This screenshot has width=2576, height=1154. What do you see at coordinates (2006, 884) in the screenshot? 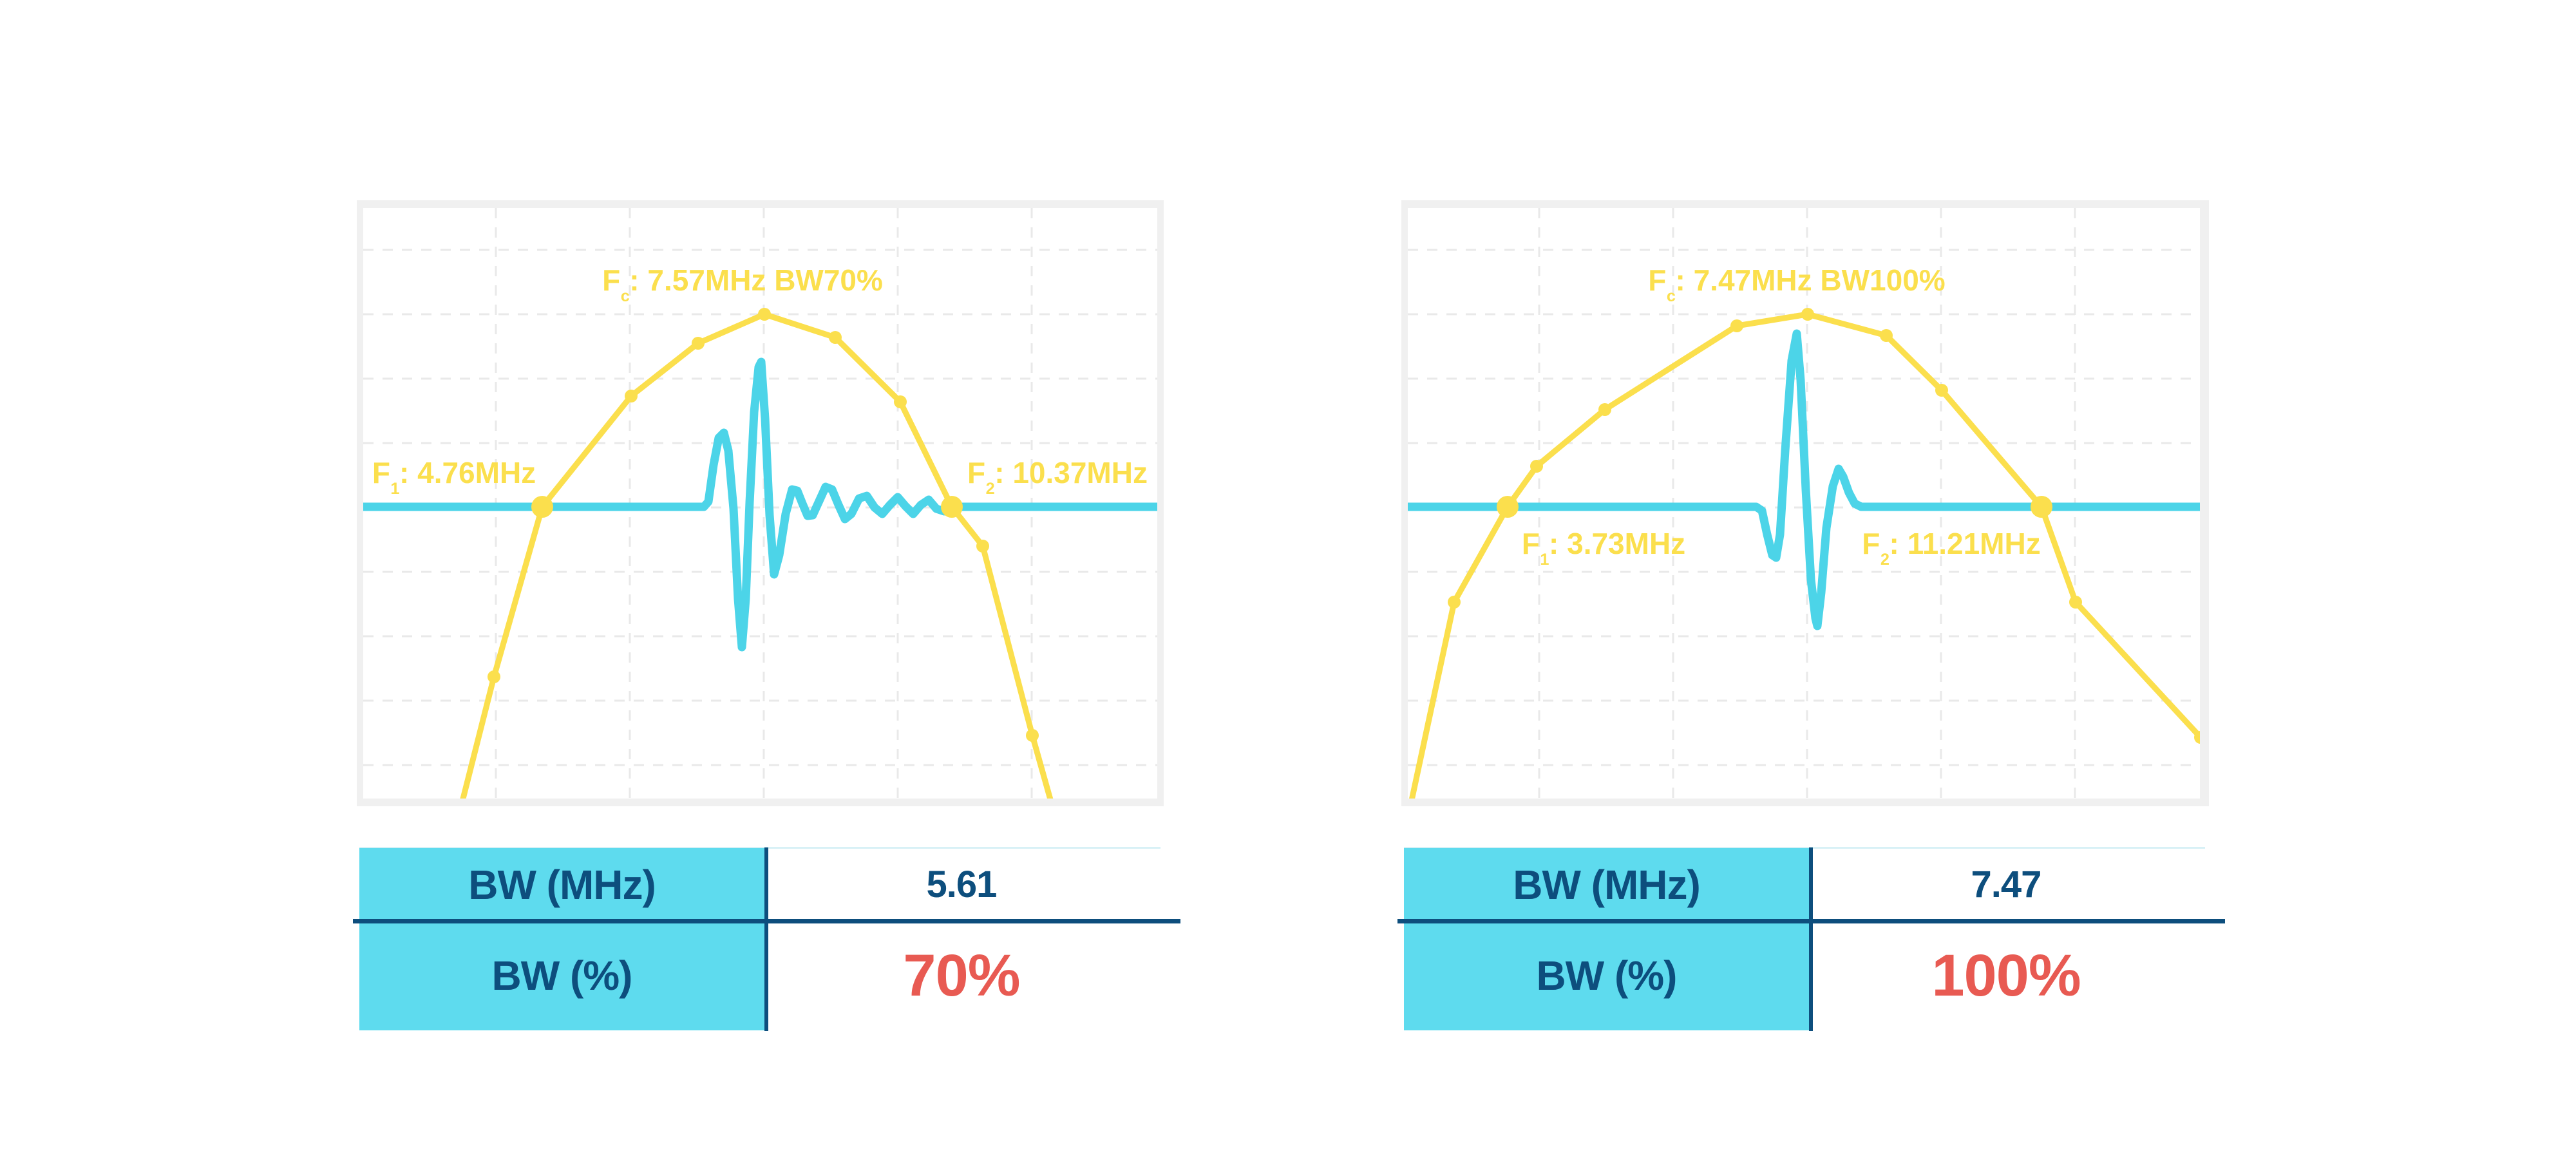
I see `bw-mhz-value: 7.47` at bounding box center [2006, 884].